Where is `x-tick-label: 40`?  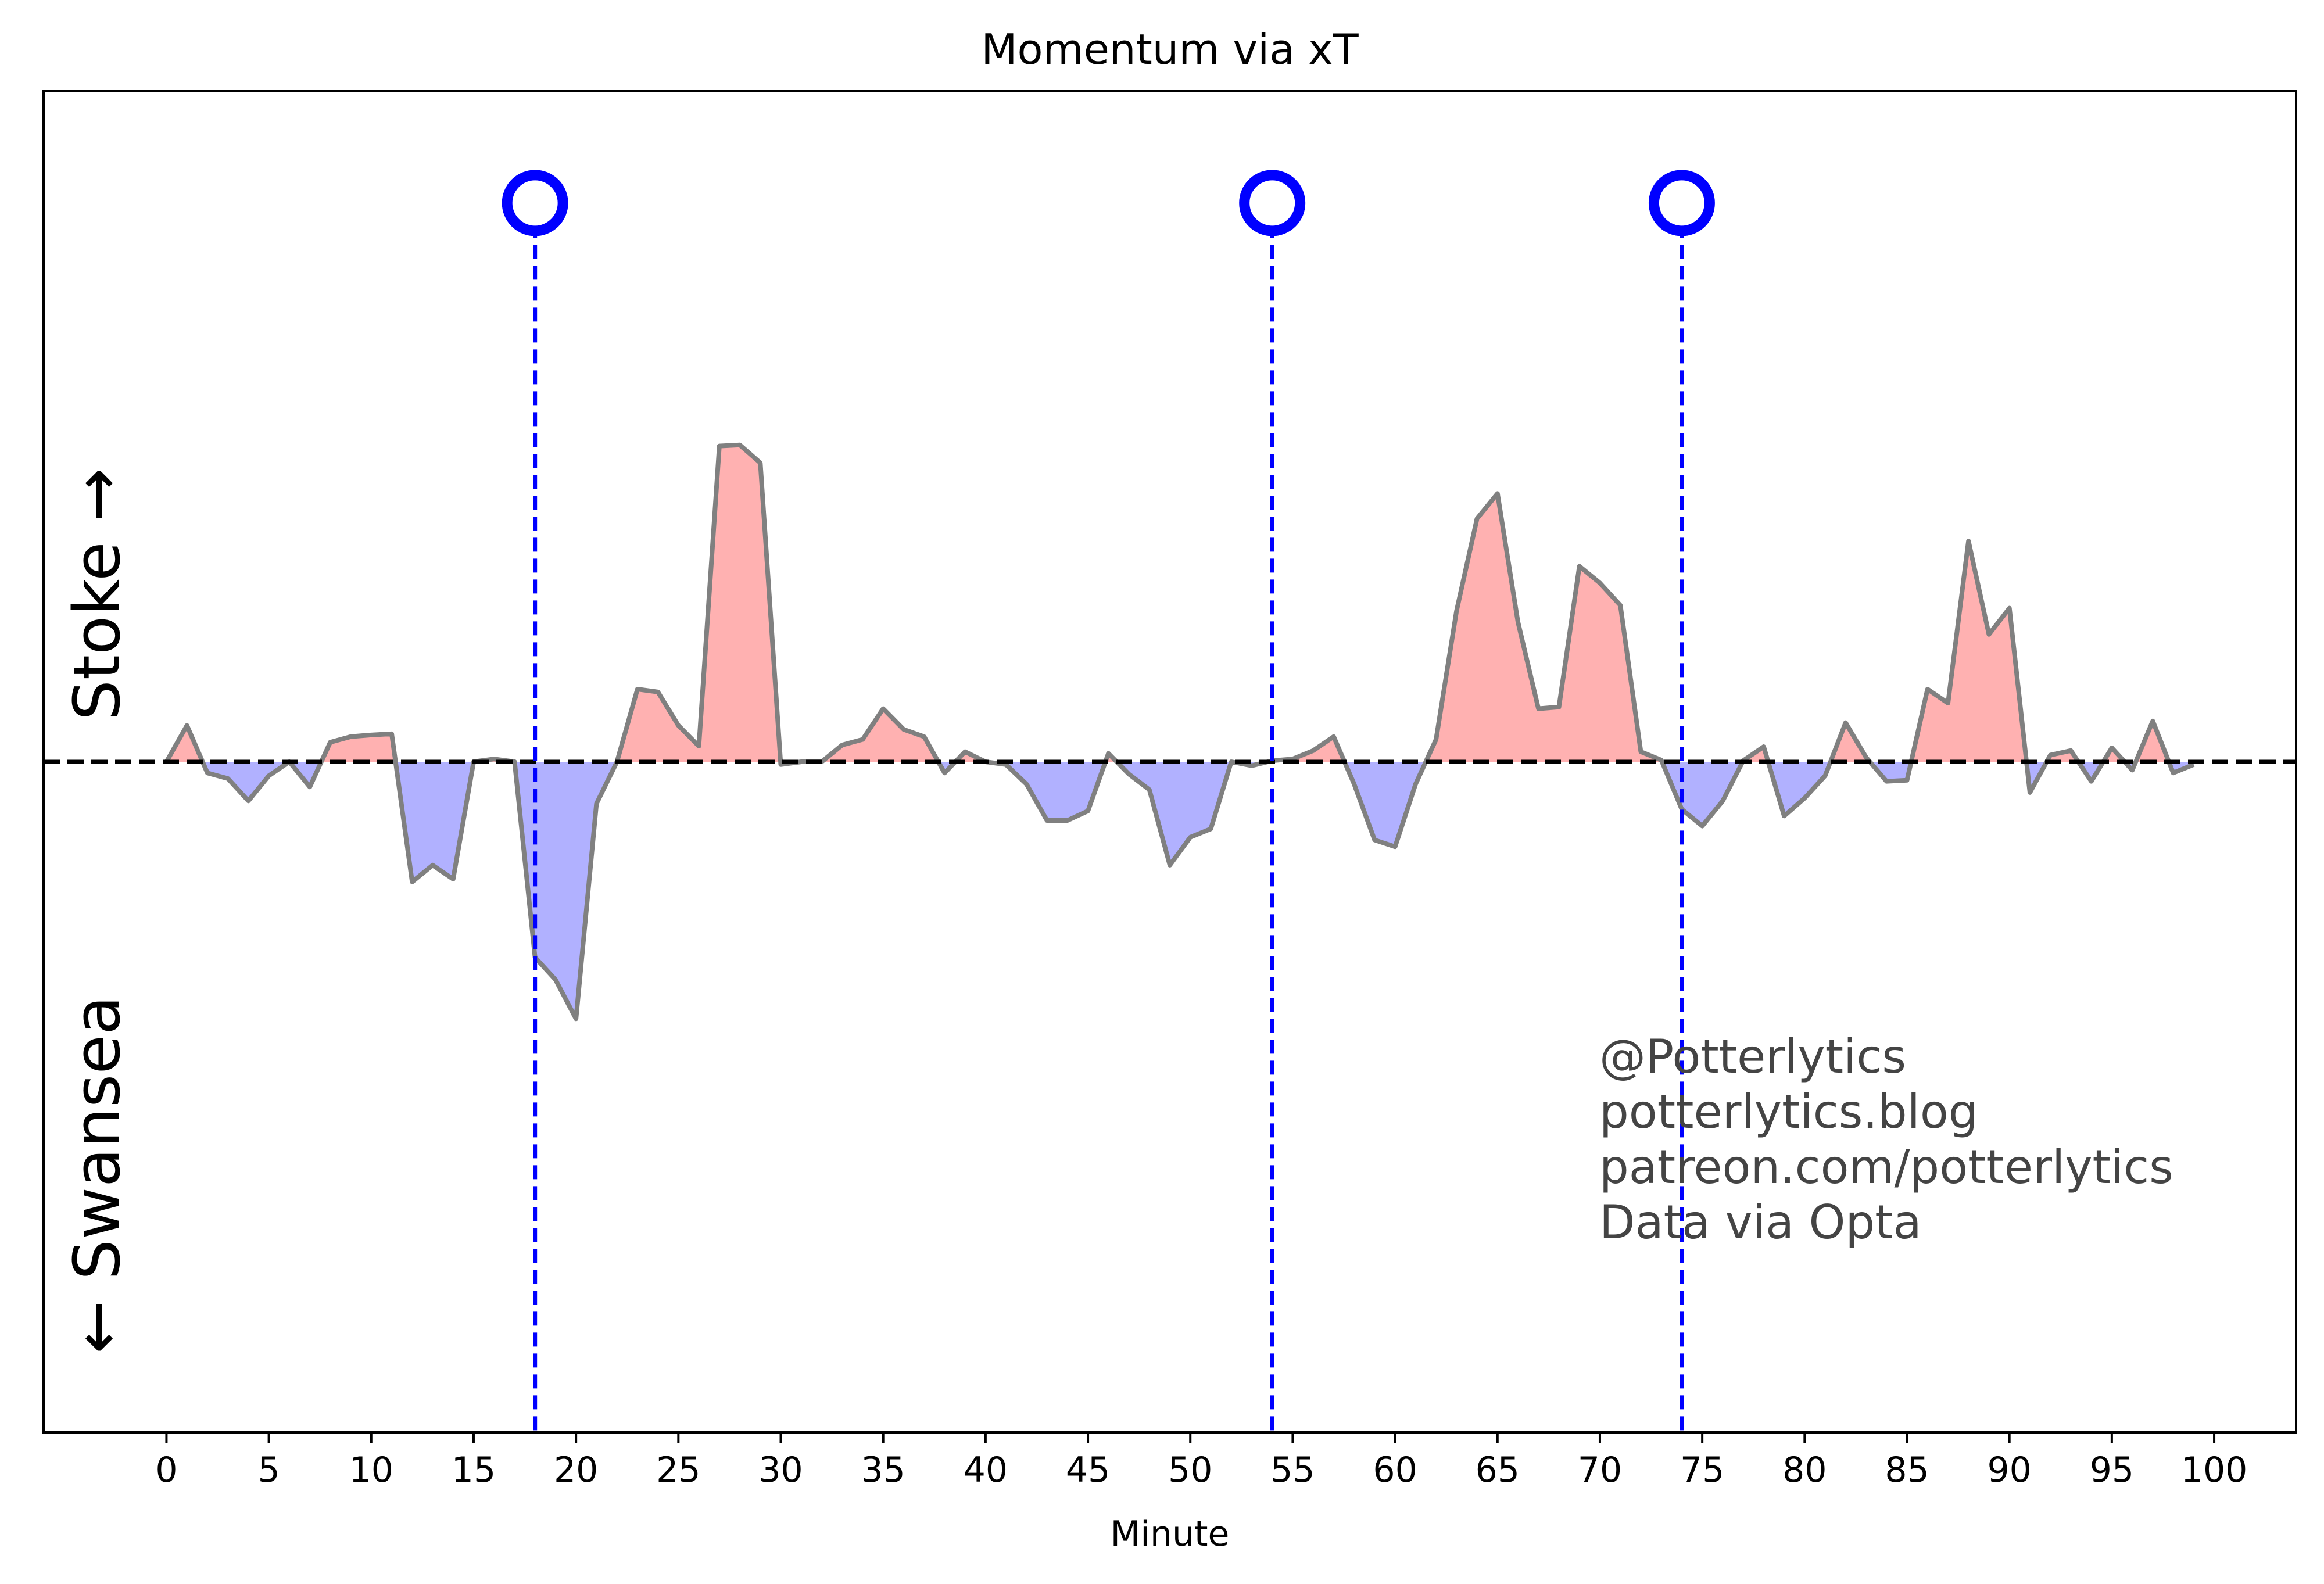 x-tick-label: 40 is located at coordinates (986, 1470).